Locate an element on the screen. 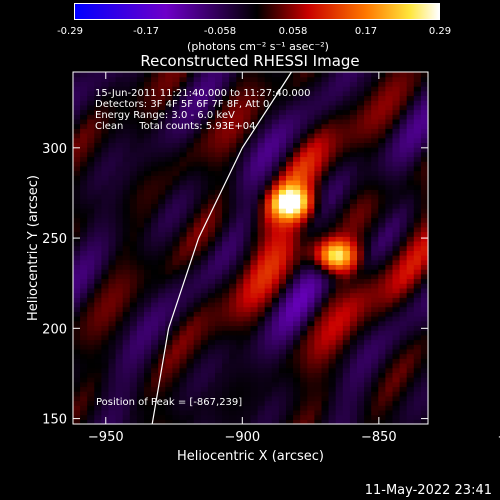 The width and height of the screenshot is (500, 500). x-tick-label: −850 is located at coordinates (379, 437).